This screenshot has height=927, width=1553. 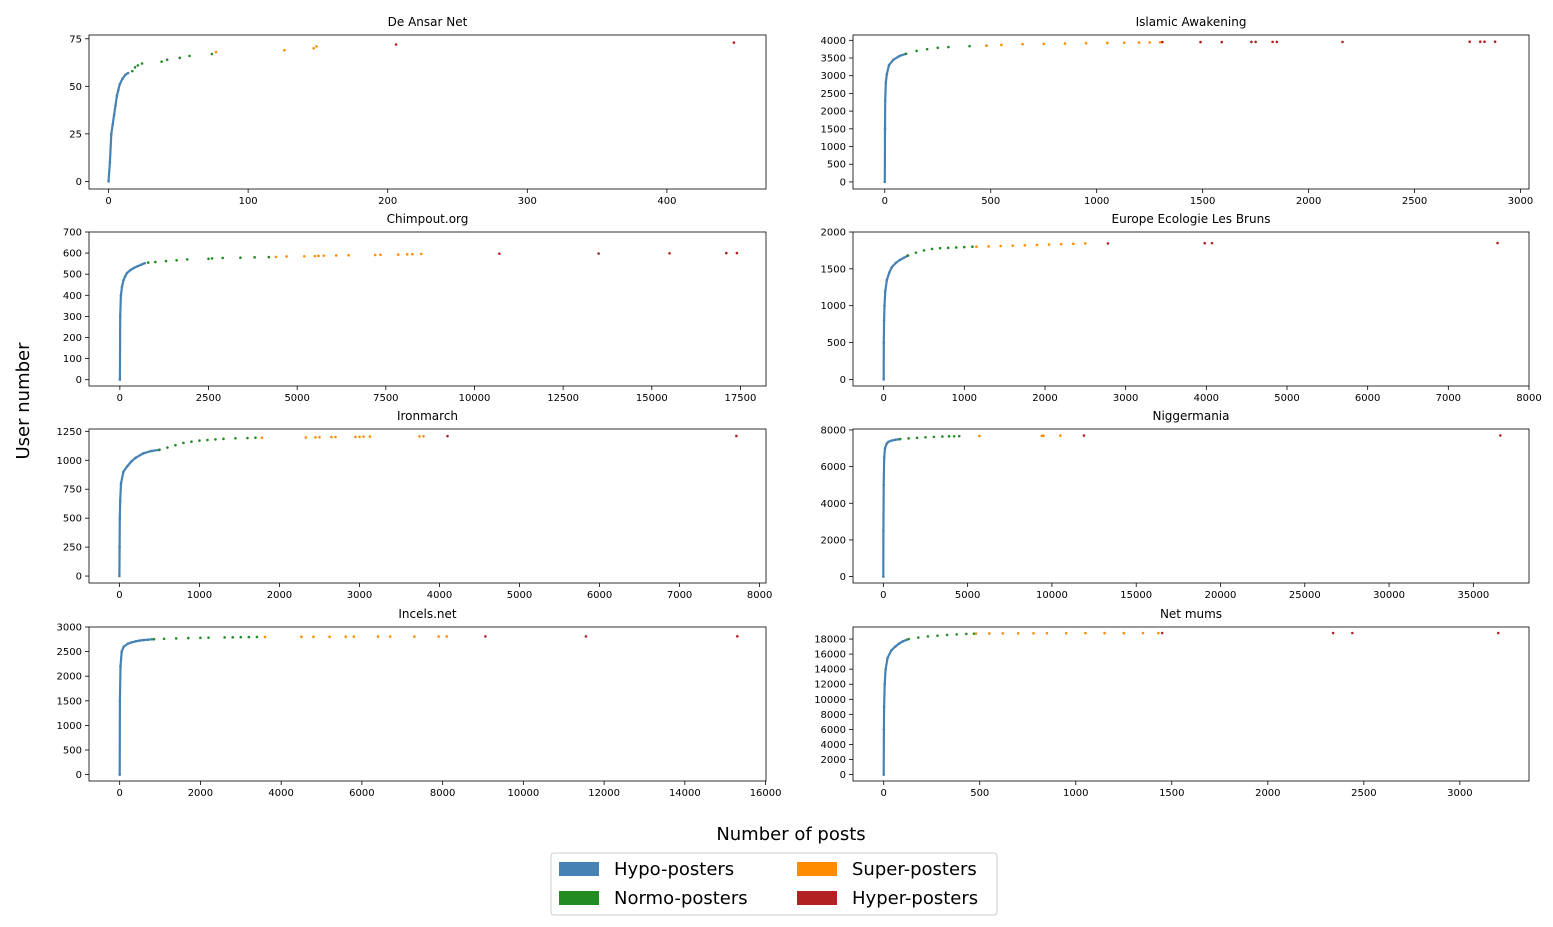 What do you see at coordinates (833, 467) in the screenshot?
I see `y-tick-label: 6000` at bounding box center [833, 467].